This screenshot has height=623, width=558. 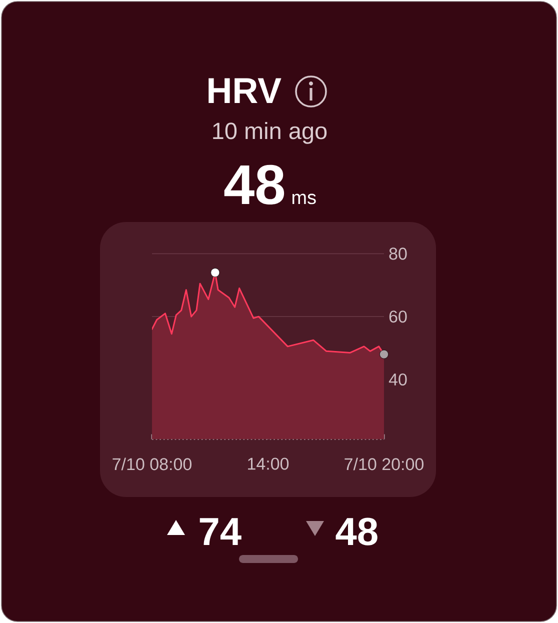 What do you see at coordinates (384, 464) in the screenshot?
I see `x-tick-label: 7/10 20:00` at bounding box center [384, 464].